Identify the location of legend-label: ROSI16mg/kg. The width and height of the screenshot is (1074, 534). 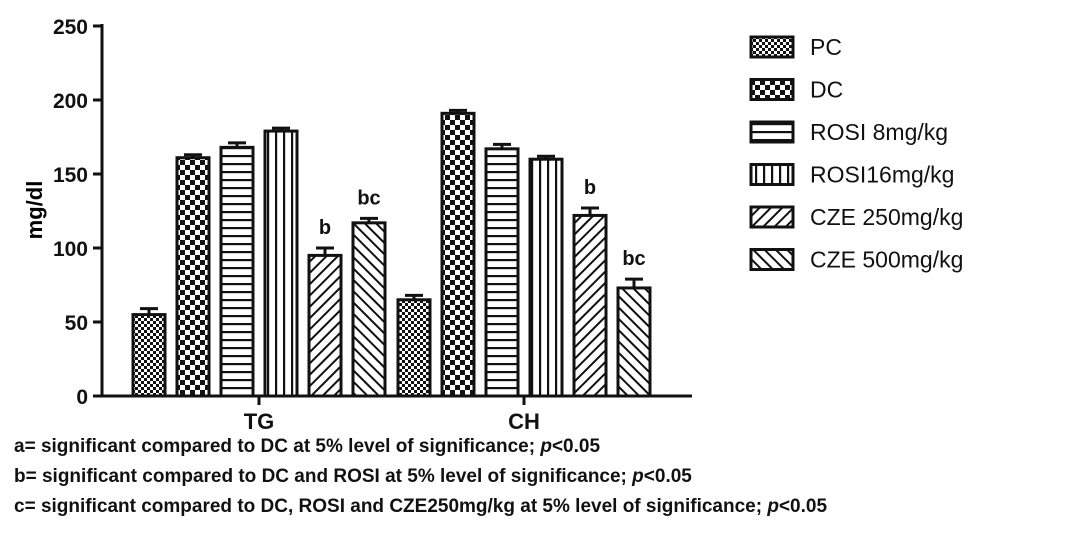
(882, 175).